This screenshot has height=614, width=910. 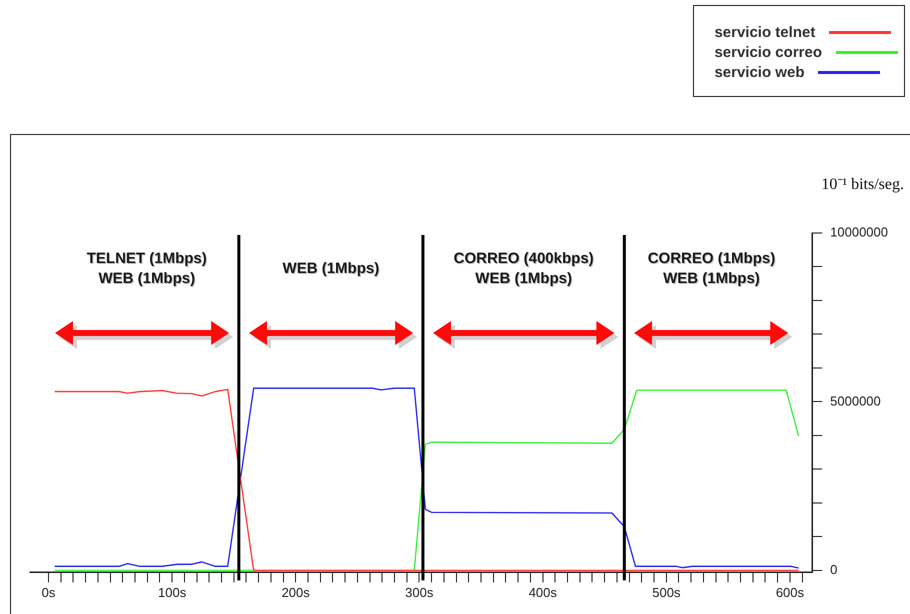 I want to click on legend-label: servicio telnet, so click(x=765, y=32).